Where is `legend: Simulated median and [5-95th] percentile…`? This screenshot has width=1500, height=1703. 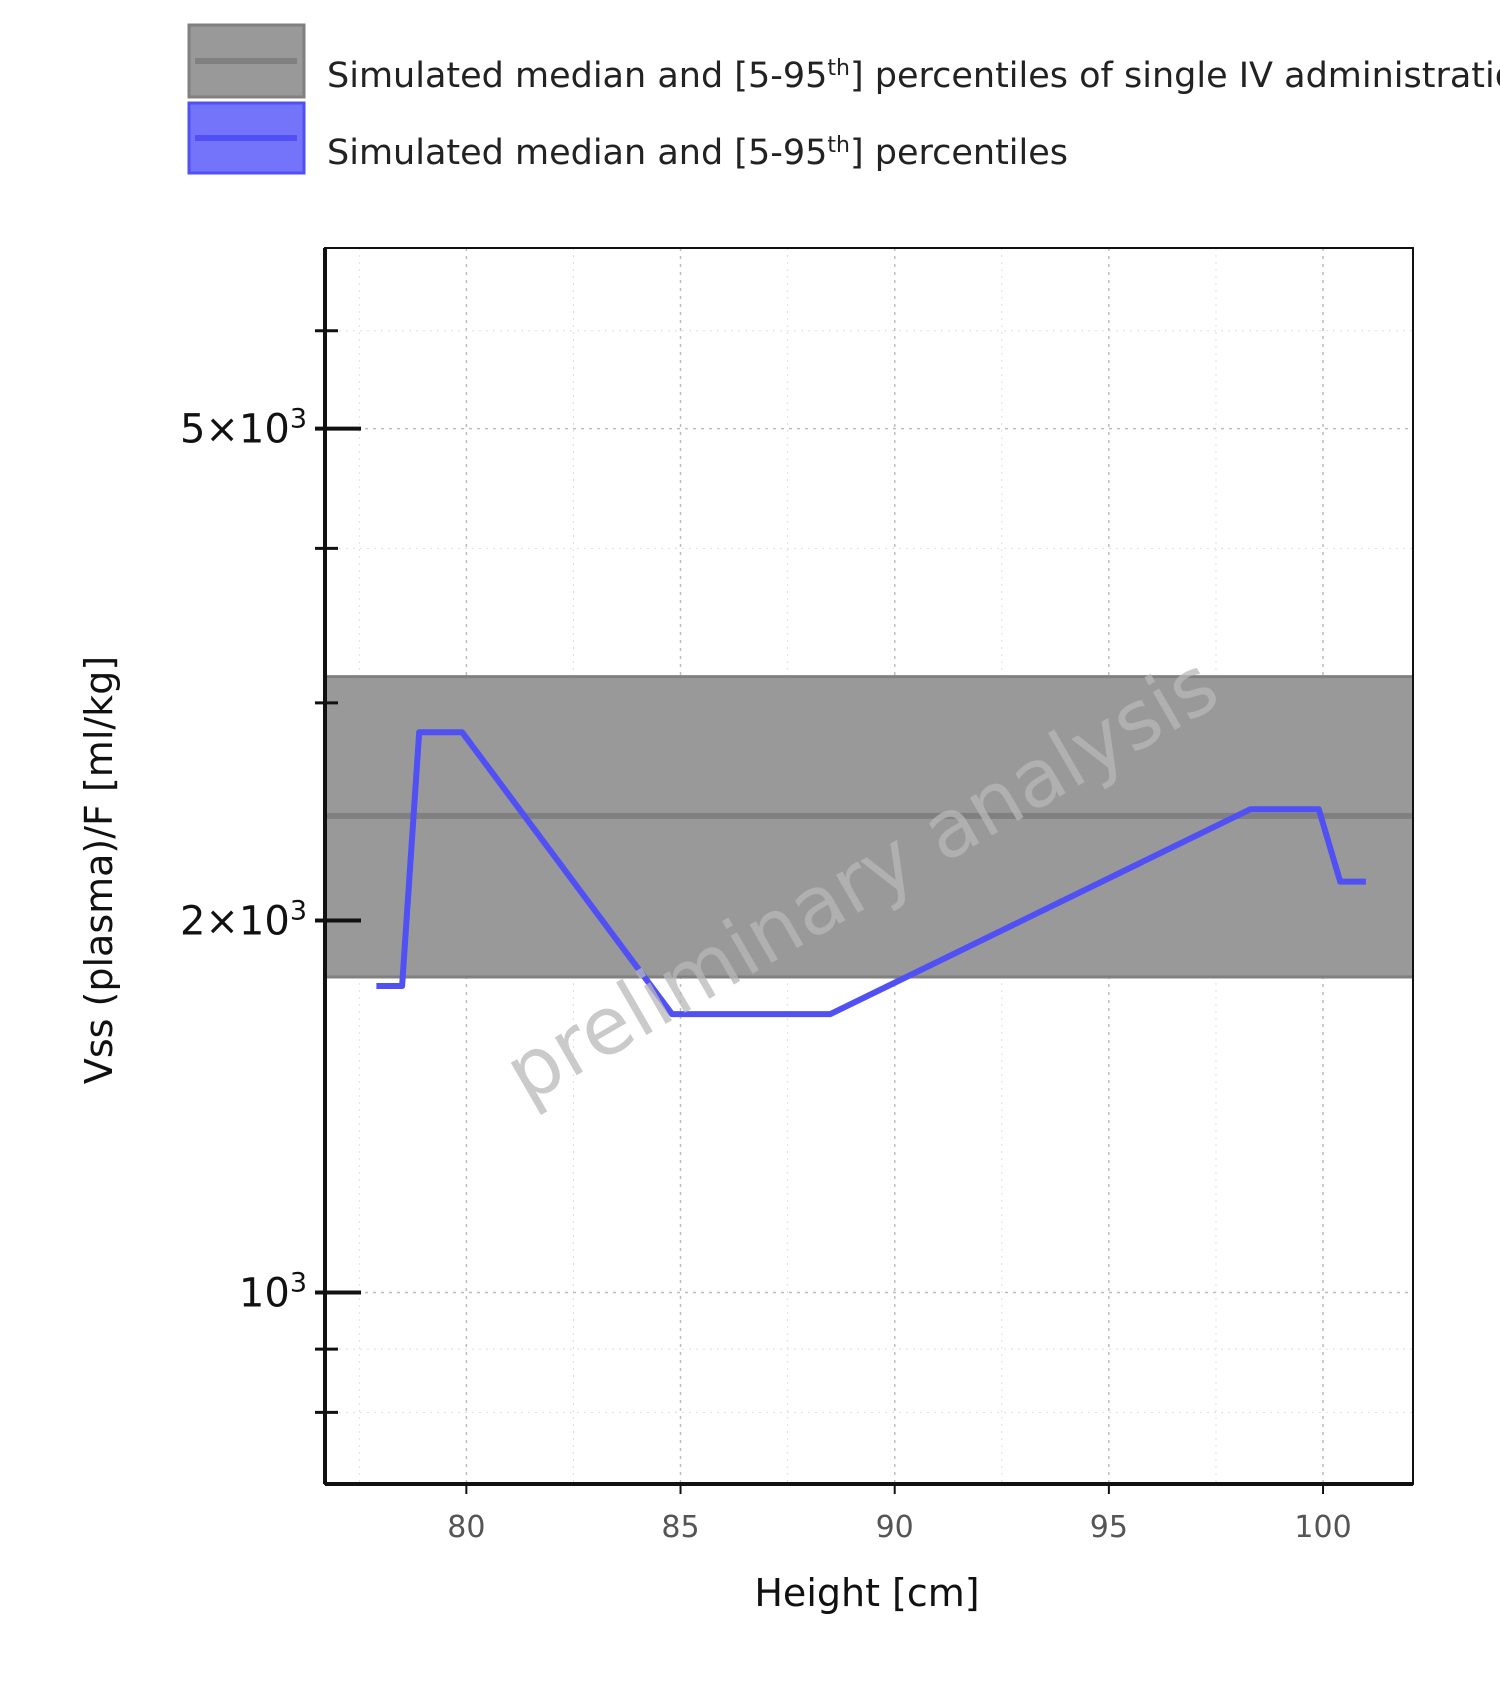 legend: Simulated median and [5-95th] percentile… is located at coordinates (843, 99).